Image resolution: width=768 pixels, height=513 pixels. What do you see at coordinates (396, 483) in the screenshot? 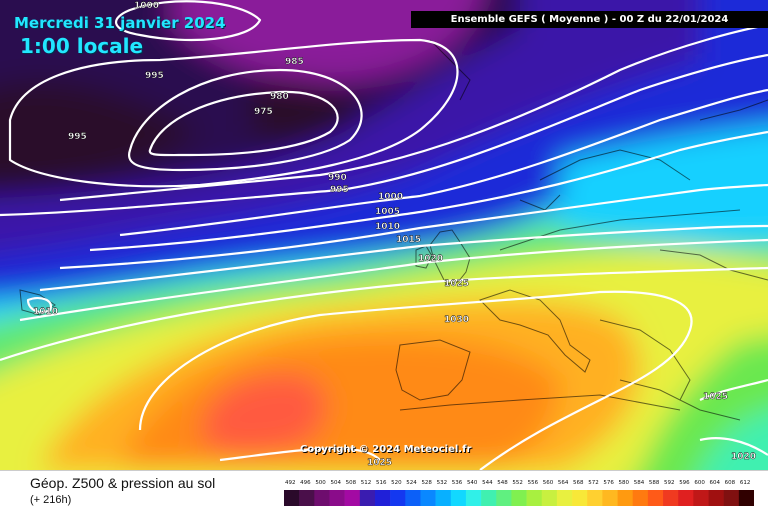
I see `legend-label: 520` at bounding box center [396, 483].